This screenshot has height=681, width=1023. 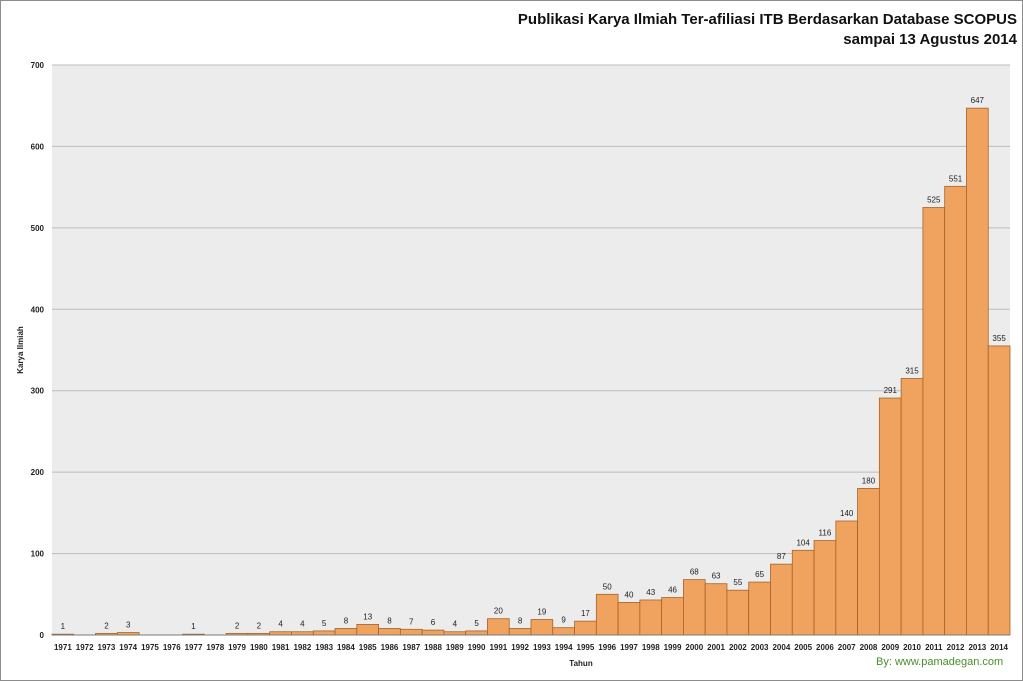 I want to click on data-label: 9, so click(x=563, y=620).